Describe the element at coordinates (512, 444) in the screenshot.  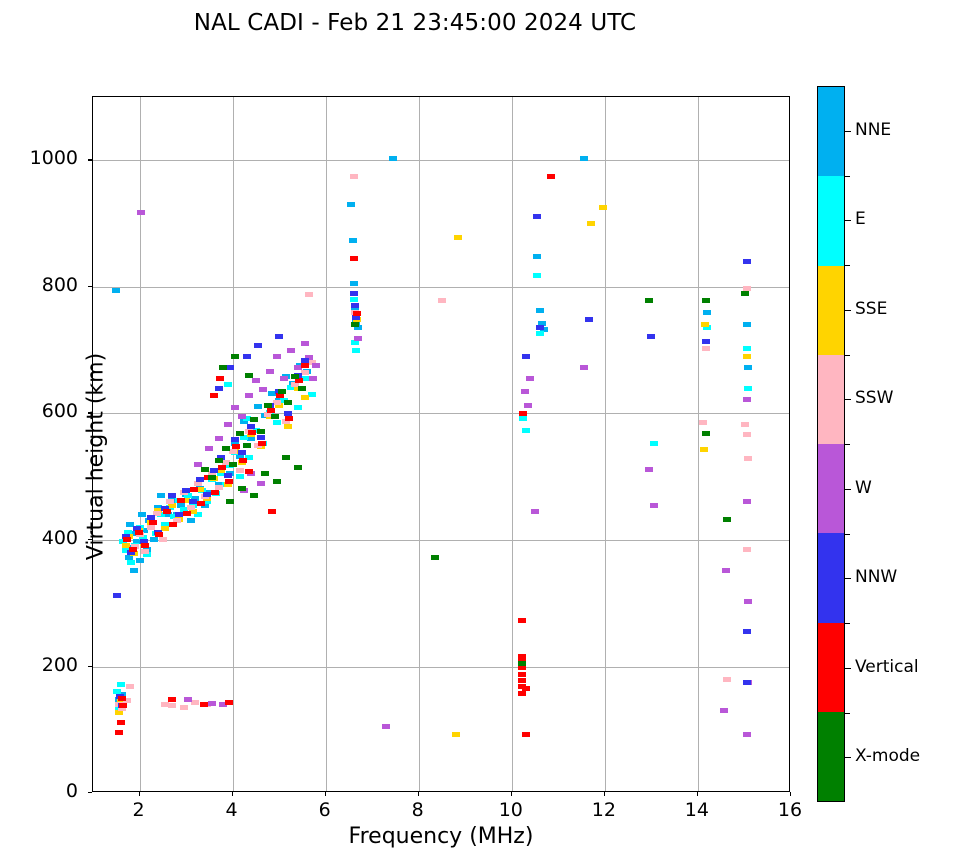
I see `gridline-vertical` at that location.